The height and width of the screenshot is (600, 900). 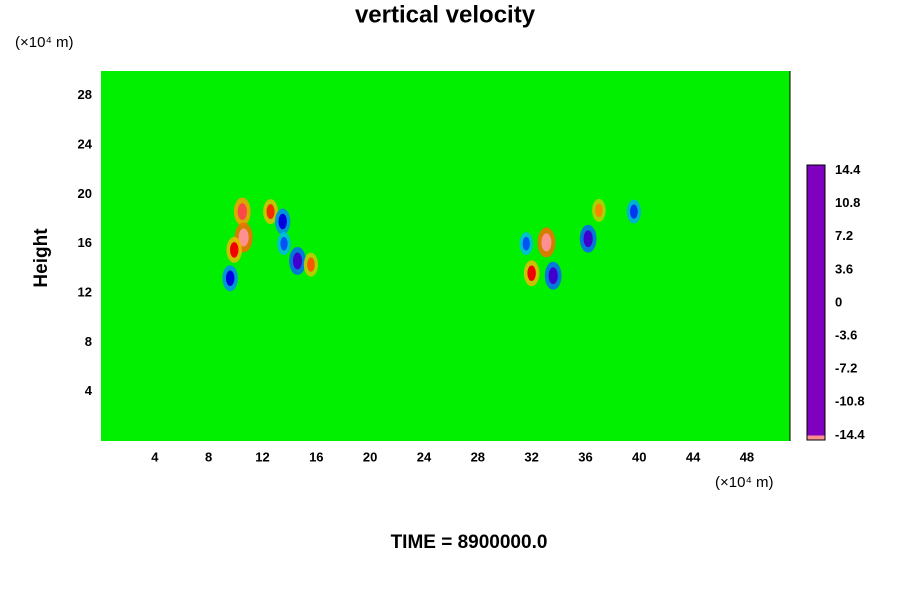 I want to click on colorbar-tick-label: 3.6, so click(x=844, y=268).